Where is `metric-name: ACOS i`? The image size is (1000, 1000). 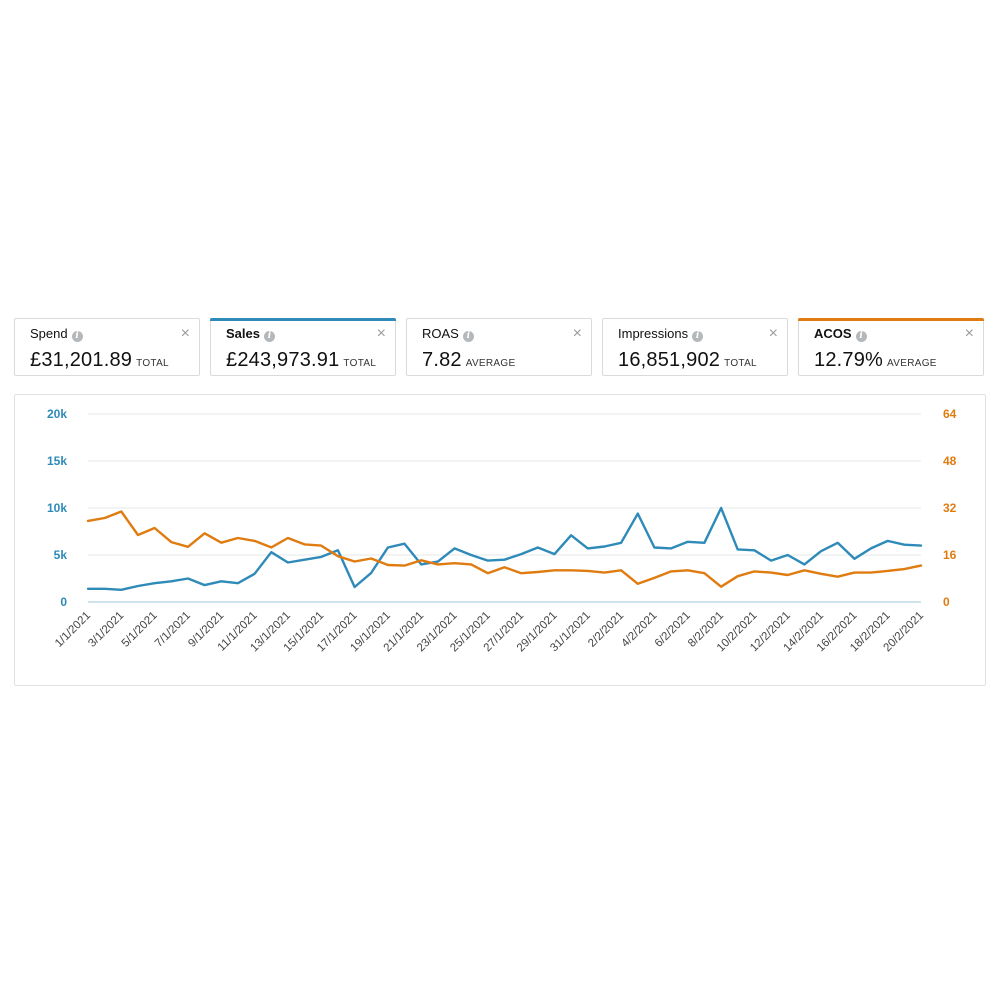 metric-name: ACOS i is located at coordinates (840, 334).